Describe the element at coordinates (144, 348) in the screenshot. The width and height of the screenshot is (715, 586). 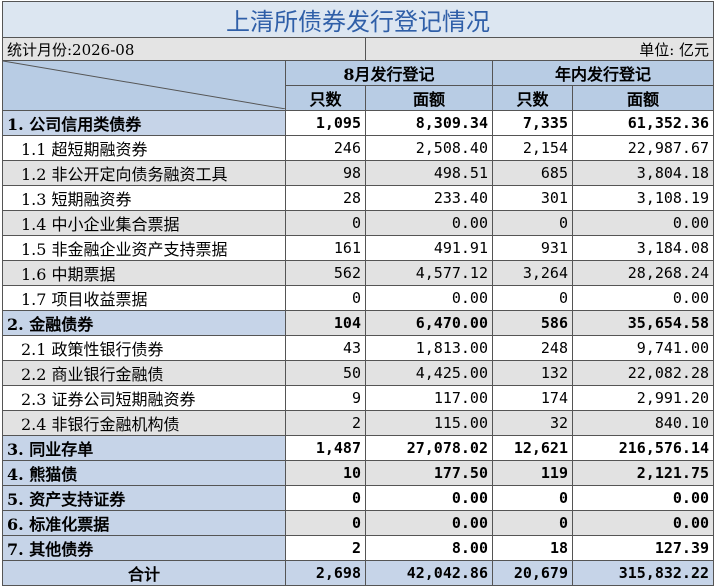
I see `row-label: 2.1 政策性银行债券` at that location.